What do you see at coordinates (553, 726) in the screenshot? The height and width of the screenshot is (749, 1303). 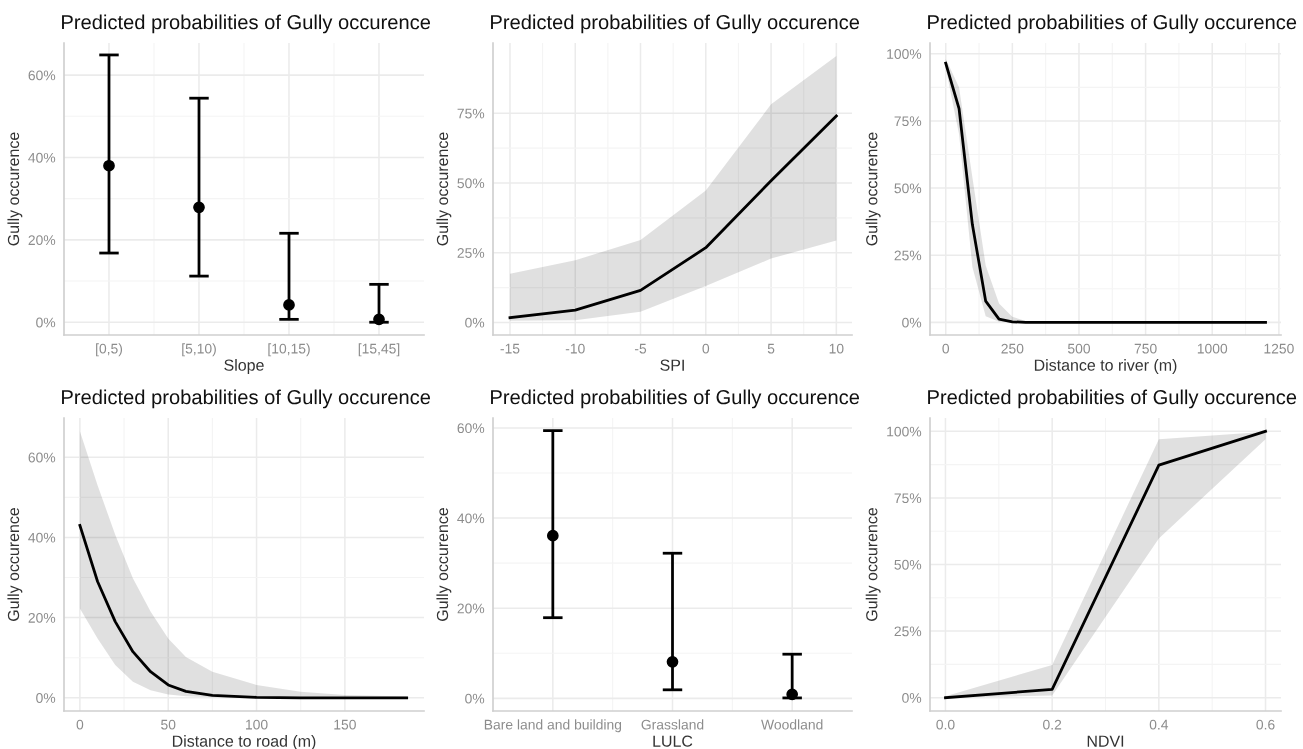 I see `x-tick-label: Bare land and building` at bounding box center [553, 726].